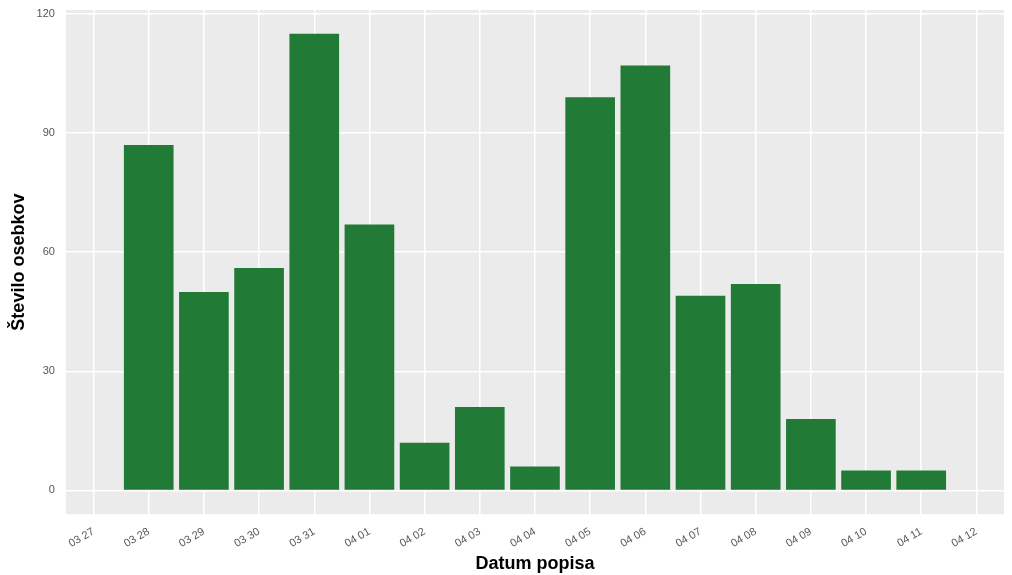 This screenshot has width=1012, height=575. Describe the element at coordinates (535, 563) in the screenshot. I see `x-axis-title: Datum popisa` at that location.